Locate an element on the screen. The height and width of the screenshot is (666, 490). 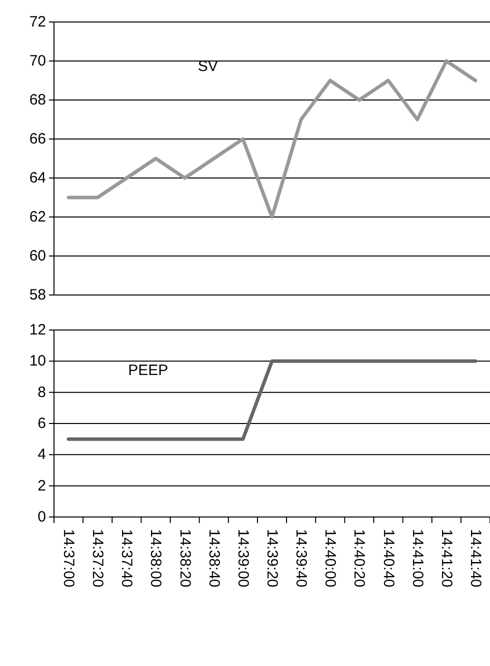
y-tick-label: 72 is located at coordinates (37, 22).